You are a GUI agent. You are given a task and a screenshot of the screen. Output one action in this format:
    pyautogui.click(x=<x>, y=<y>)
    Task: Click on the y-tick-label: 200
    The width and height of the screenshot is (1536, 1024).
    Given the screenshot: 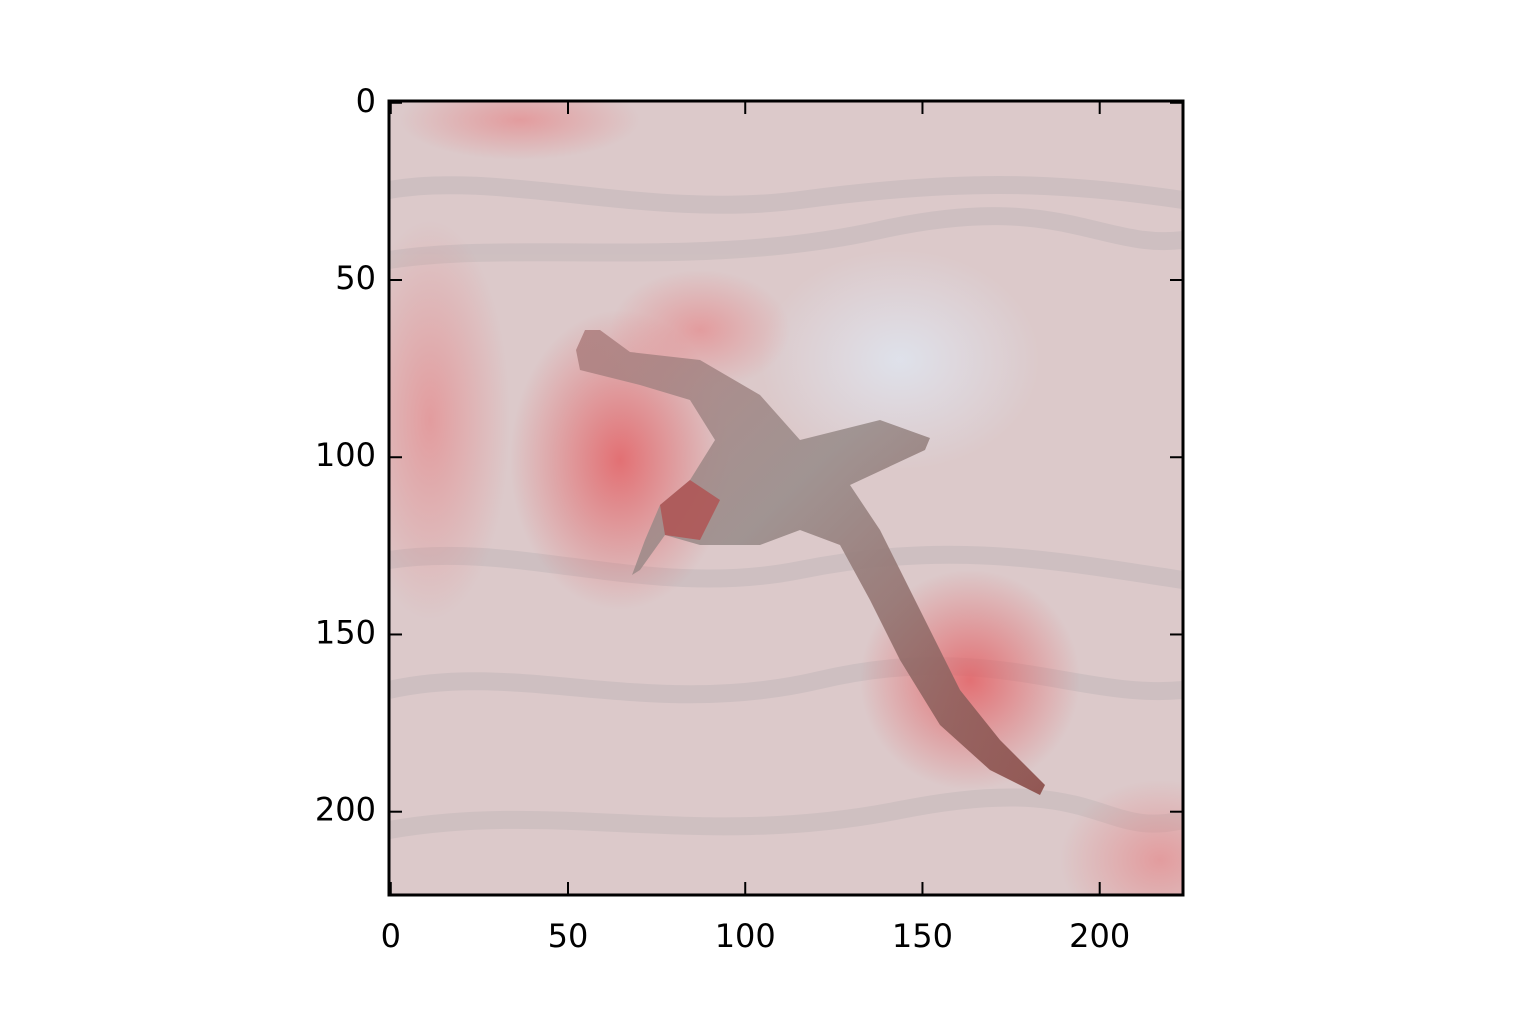 What is the action you would take?
    pyautogui.click(x=345, y=810)
    